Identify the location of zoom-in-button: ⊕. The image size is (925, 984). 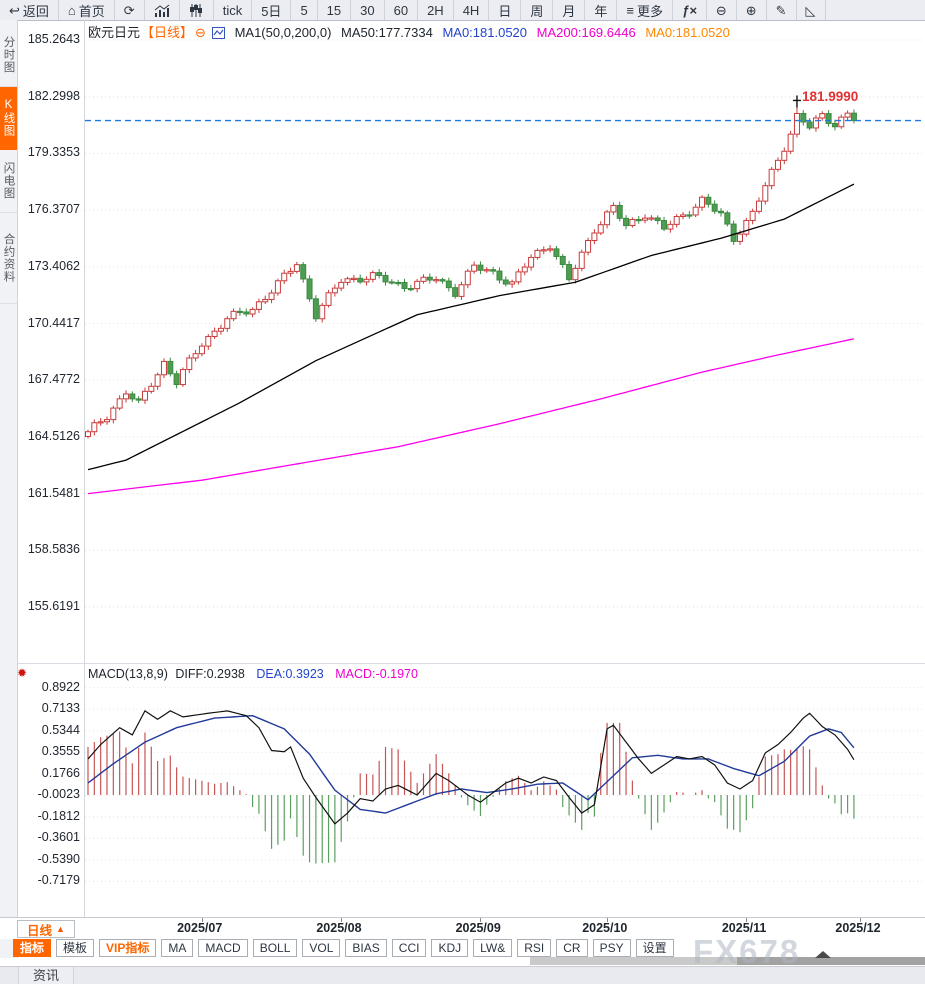
(752, 10).